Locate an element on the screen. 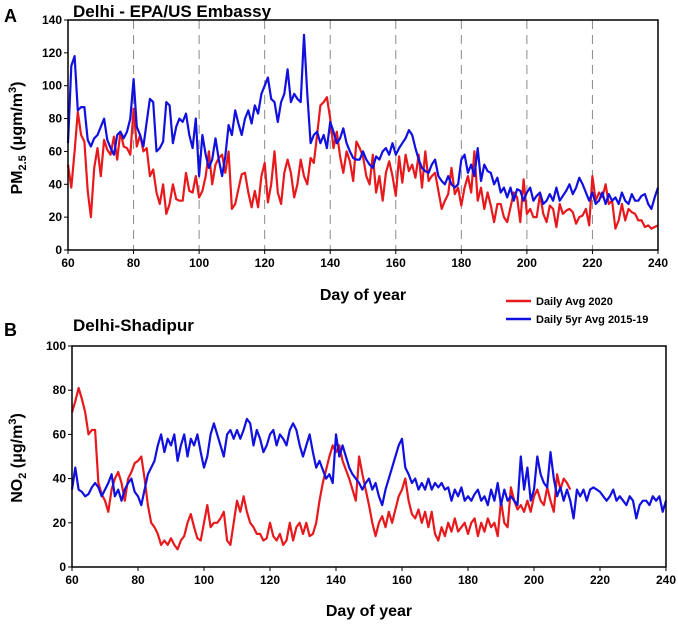  panel-b-y-ticks: 0 20 40 60 80 100 is located at coordinates (59, 456).